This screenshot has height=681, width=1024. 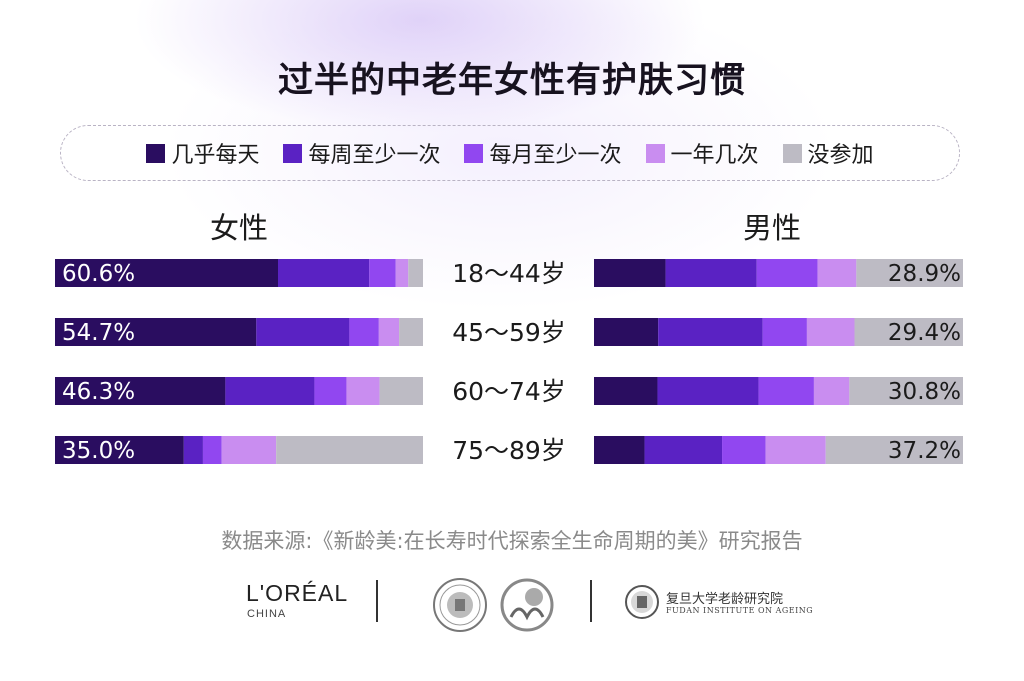 I want to click on legend-swatch-weekly, so click(x=293, y=153).